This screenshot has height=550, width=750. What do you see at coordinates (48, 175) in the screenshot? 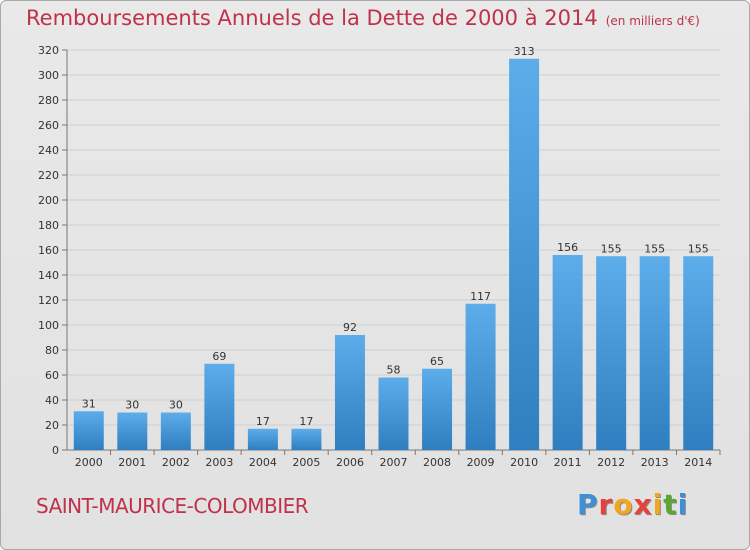
I see `y-tick-label: 220` at bounding box center [48, 175].